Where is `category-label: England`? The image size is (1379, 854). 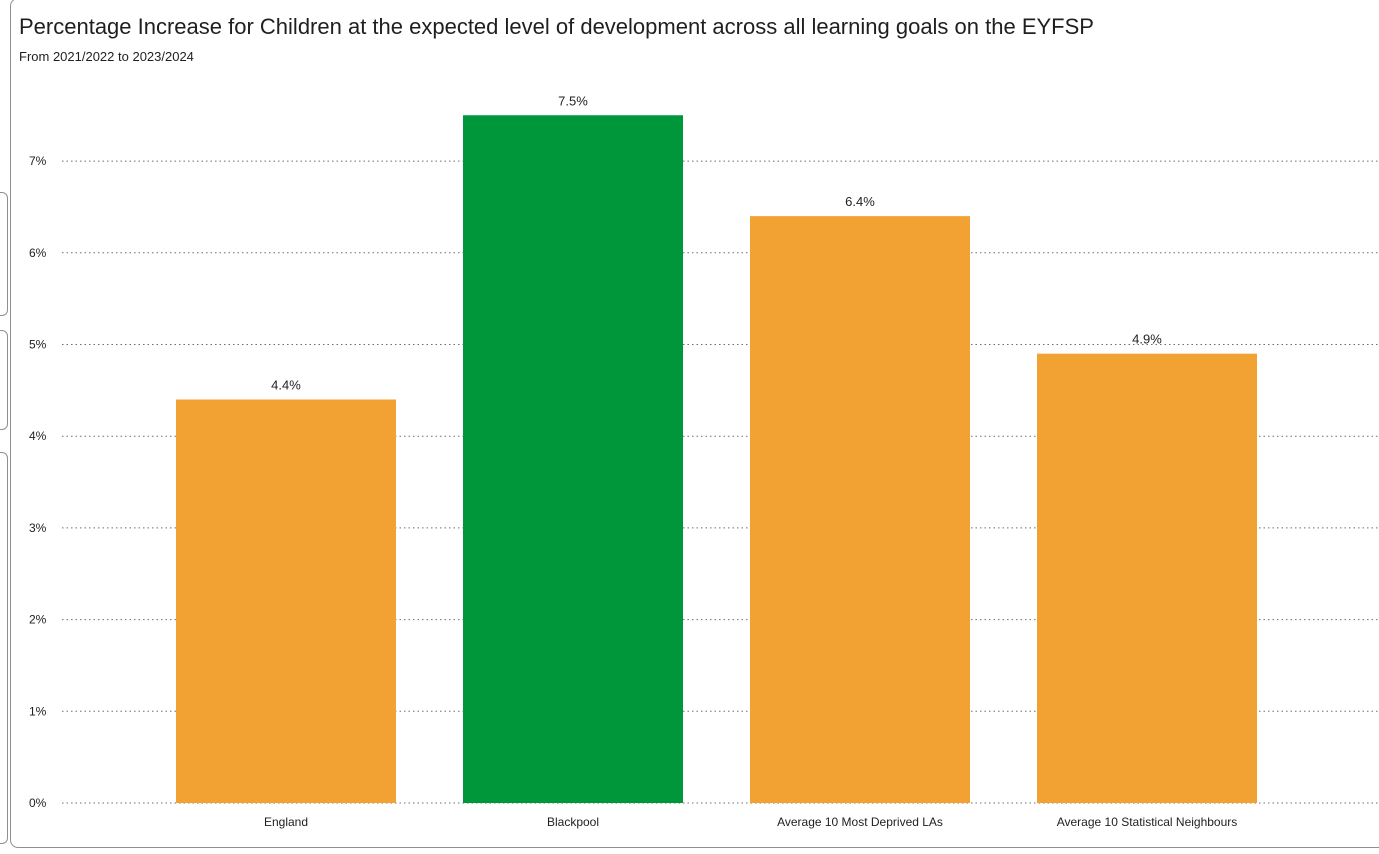
category-label: England is located at coordinates (286, 822).